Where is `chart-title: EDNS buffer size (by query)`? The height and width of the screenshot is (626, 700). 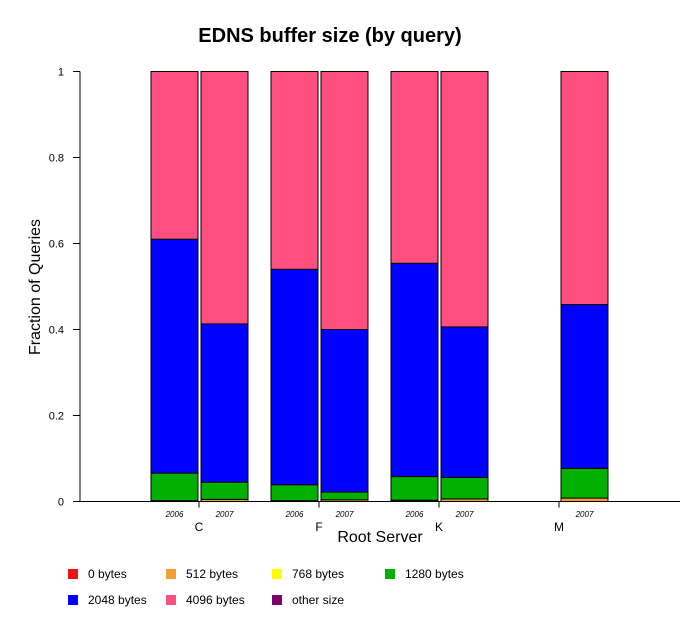
chart-title: EDNS buffer size (by query) is located at coordinates (329, 36).